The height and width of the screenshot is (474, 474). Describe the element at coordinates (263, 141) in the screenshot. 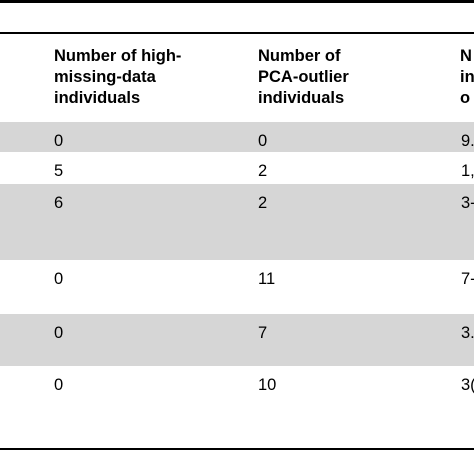

I see `cell-pca-outlier: 0` at that location.